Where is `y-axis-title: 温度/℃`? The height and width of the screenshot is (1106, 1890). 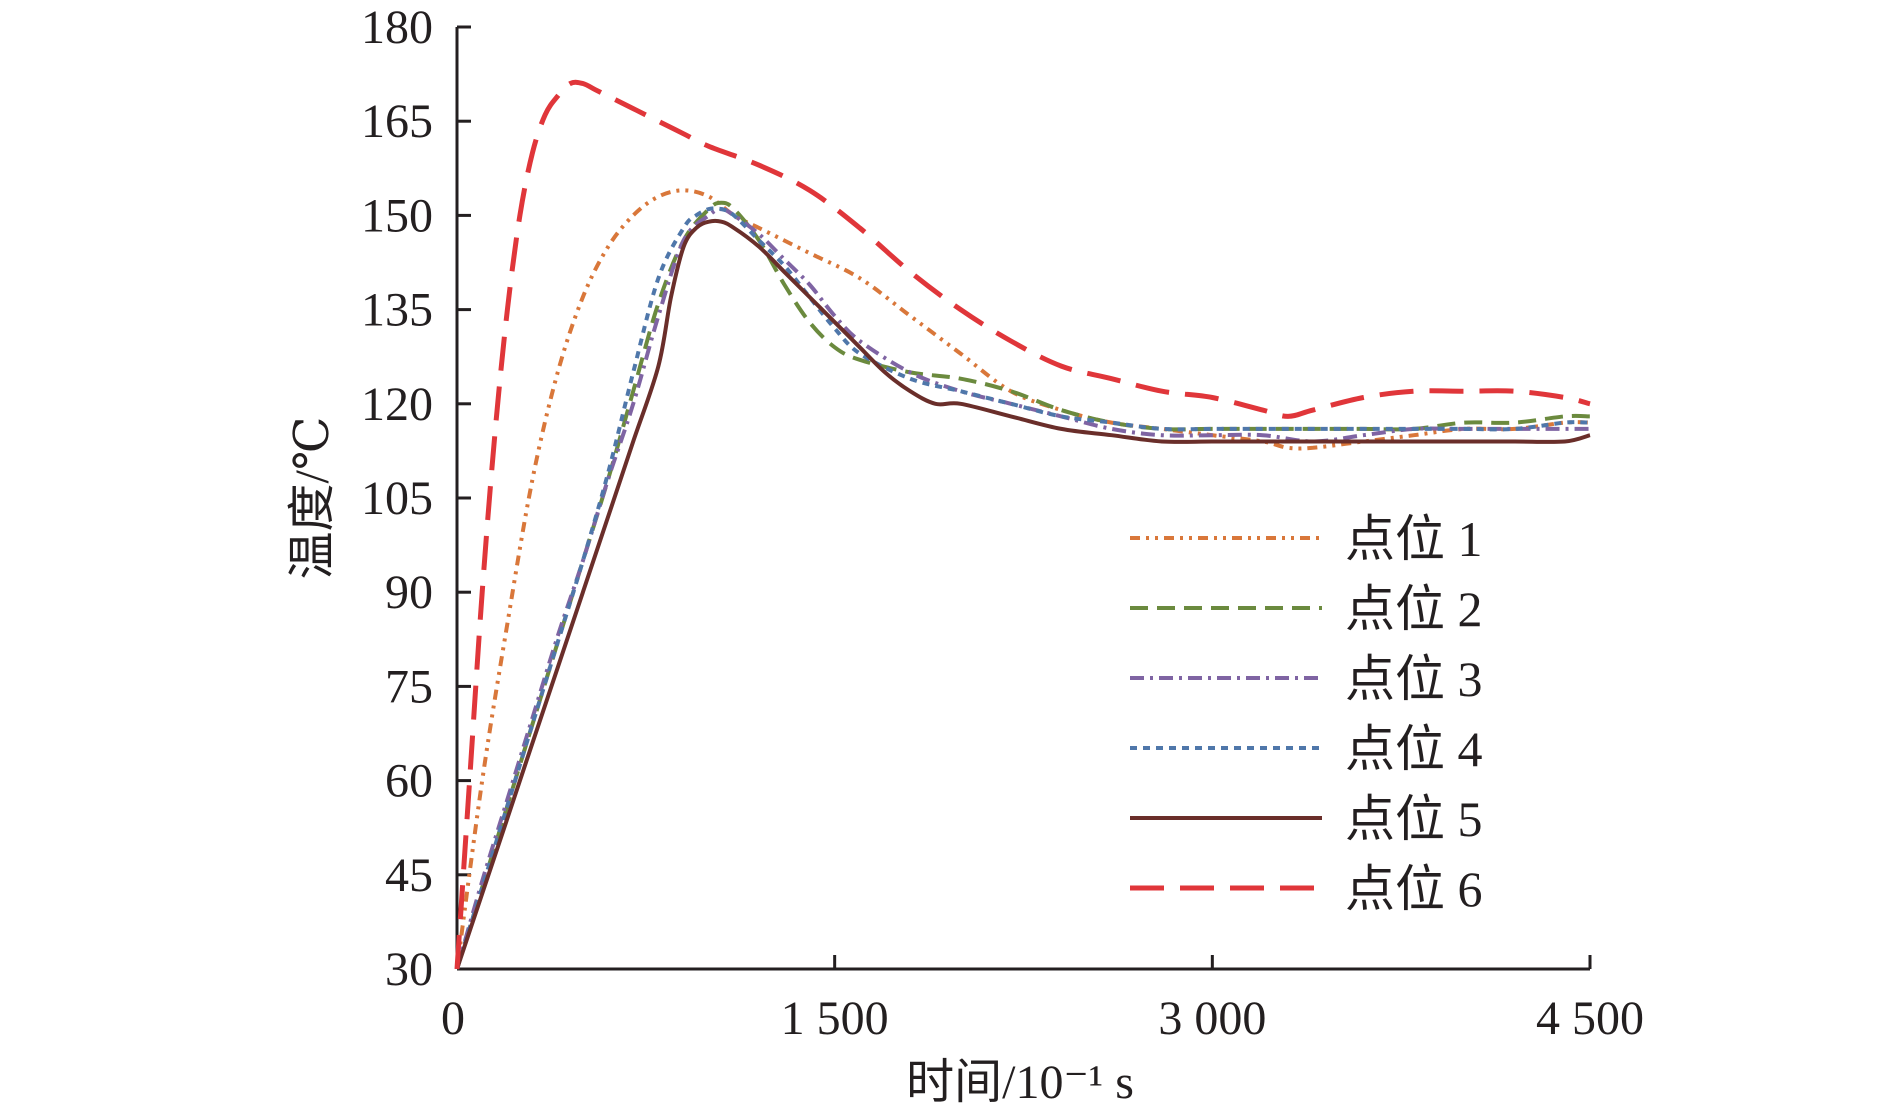
y-axis-title: 温度/℃ is located at coordinates (312, 497).